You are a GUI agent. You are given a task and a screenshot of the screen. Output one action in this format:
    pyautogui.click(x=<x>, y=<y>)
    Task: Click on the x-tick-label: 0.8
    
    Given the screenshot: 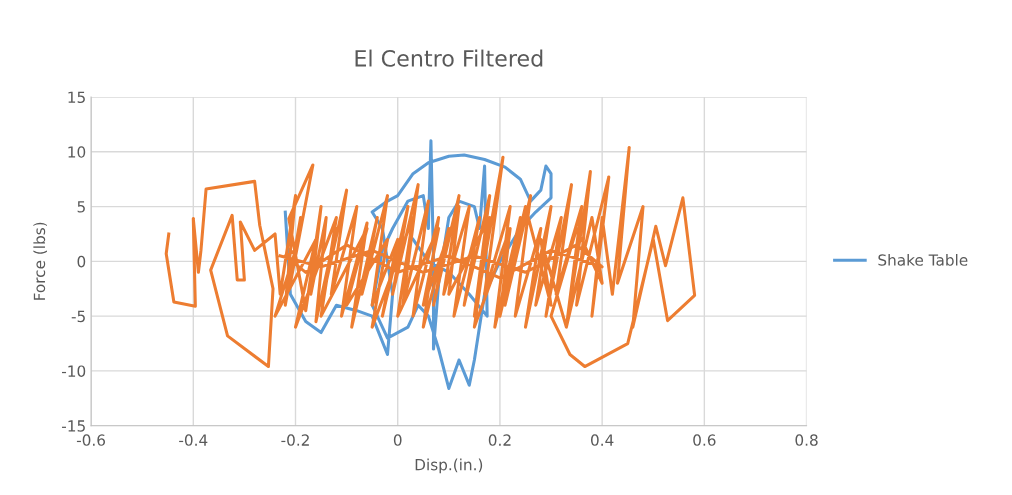 What is the action you would take?
    pyautogui.click(x=806, y=440)
    